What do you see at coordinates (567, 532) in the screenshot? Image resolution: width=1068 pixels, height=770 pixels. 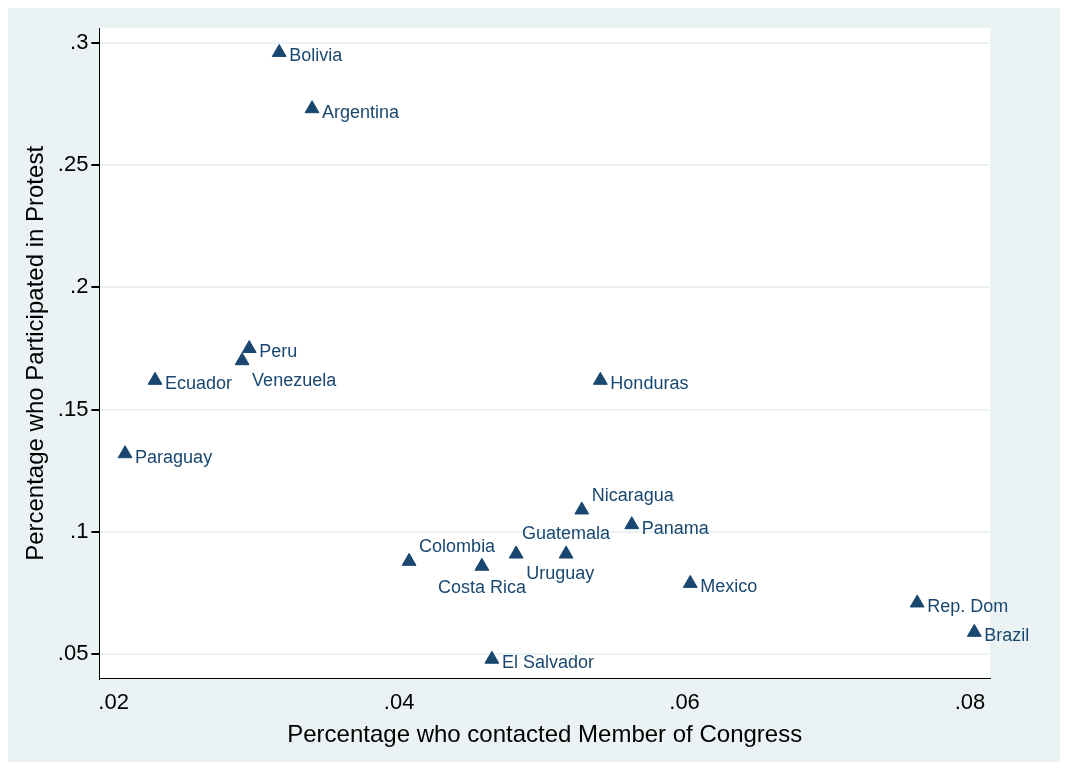 I see `annotation: Guatemala` at bounding box center [567, 532].